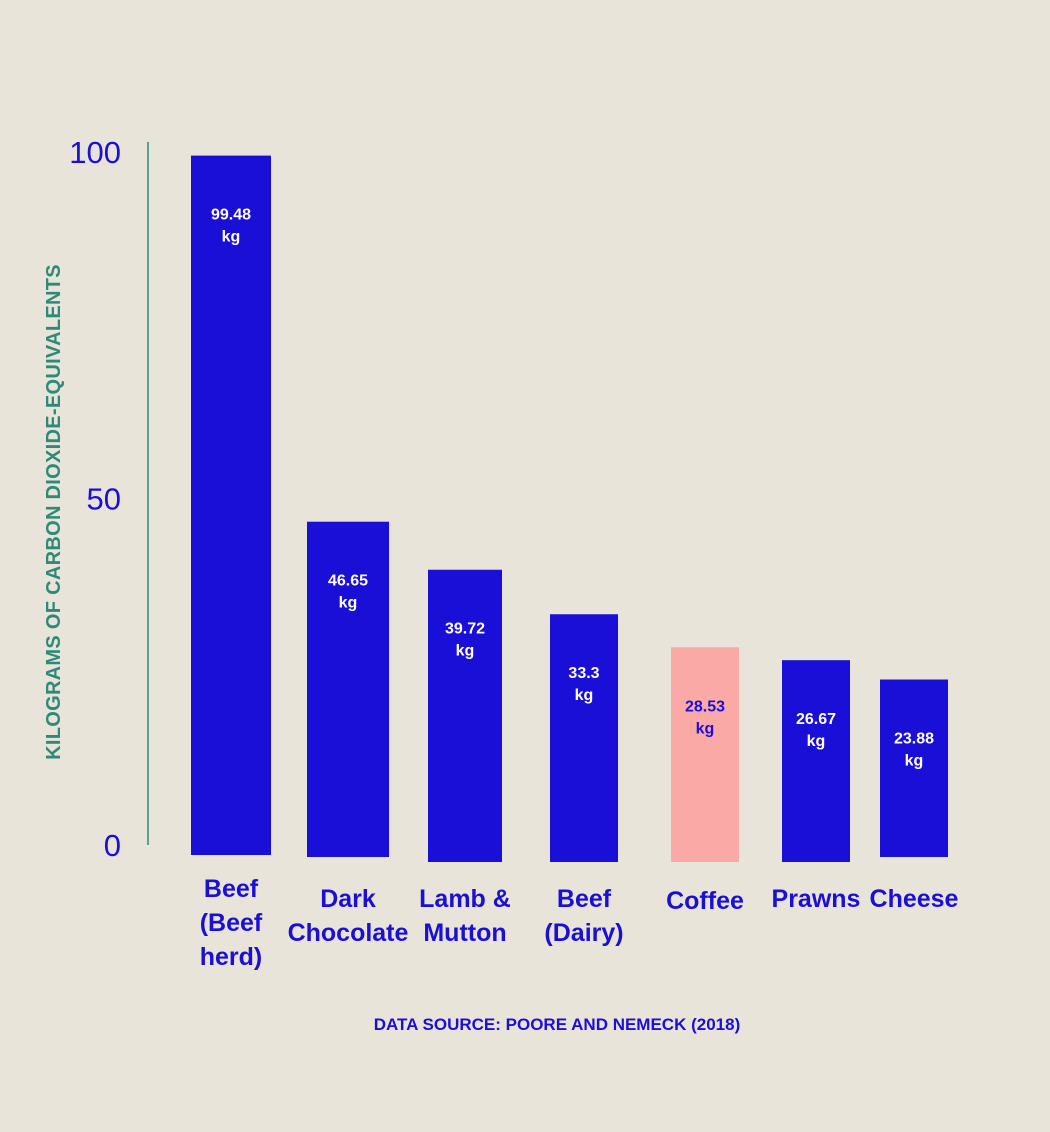 This screenshot has height=1132, width=1050. What do you see at coordinates (348, 899) in the screenshot?
I see `category-label: Dark` at bounding box center [348, 899].